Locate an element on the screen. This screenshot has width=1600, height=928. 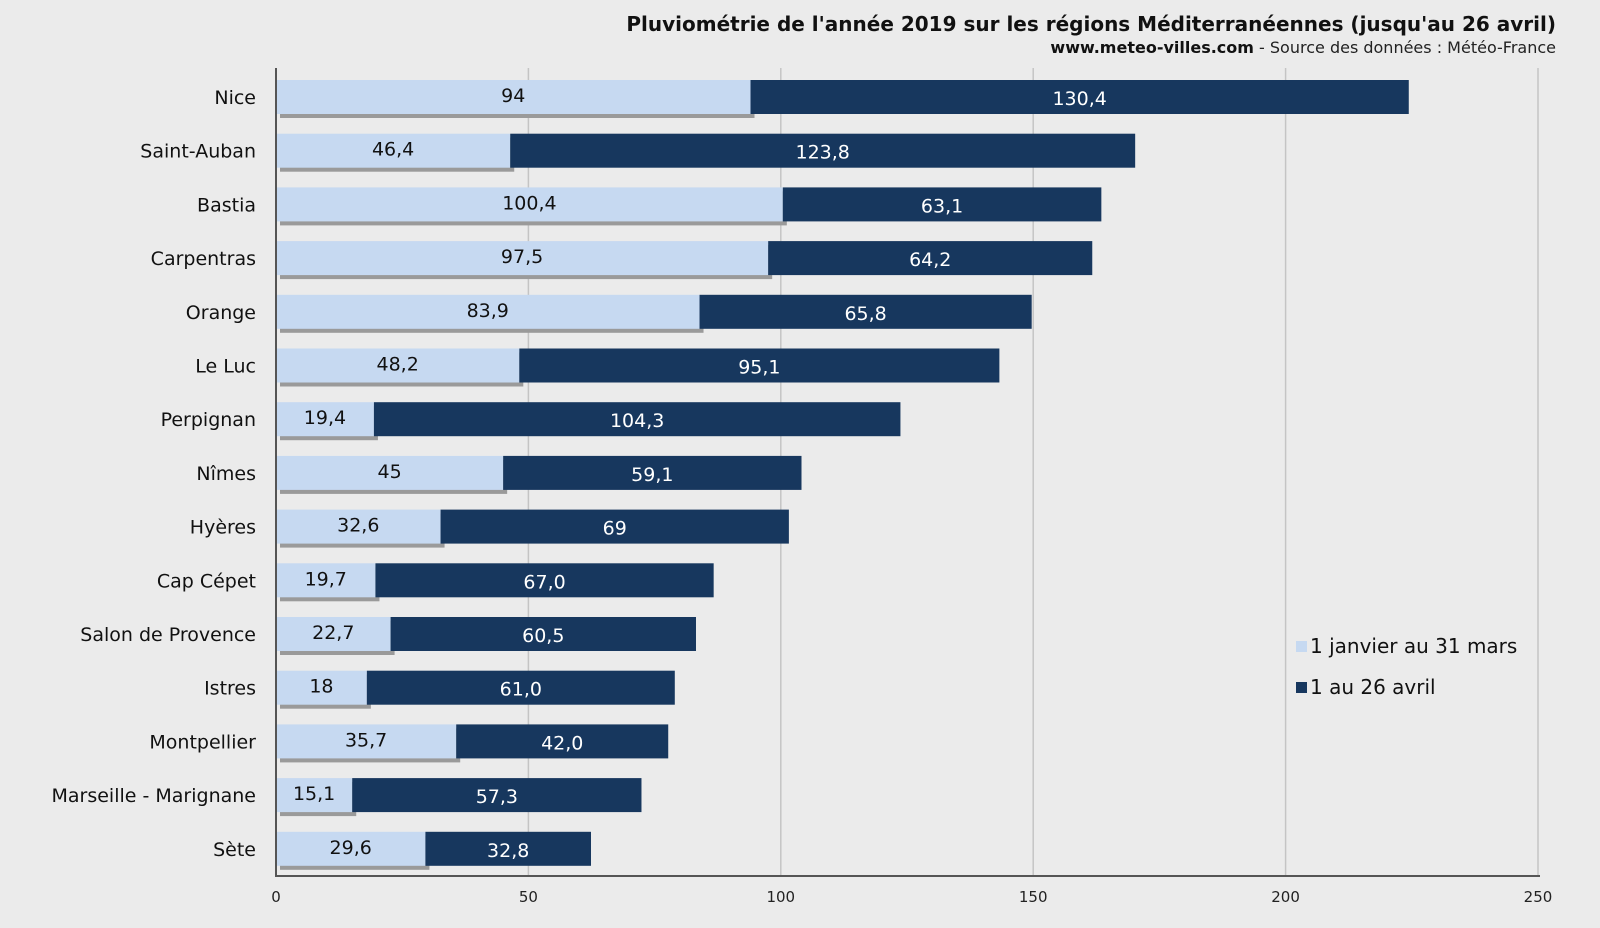
data-label-april: 64,2 is located at coordinates (930, 260).